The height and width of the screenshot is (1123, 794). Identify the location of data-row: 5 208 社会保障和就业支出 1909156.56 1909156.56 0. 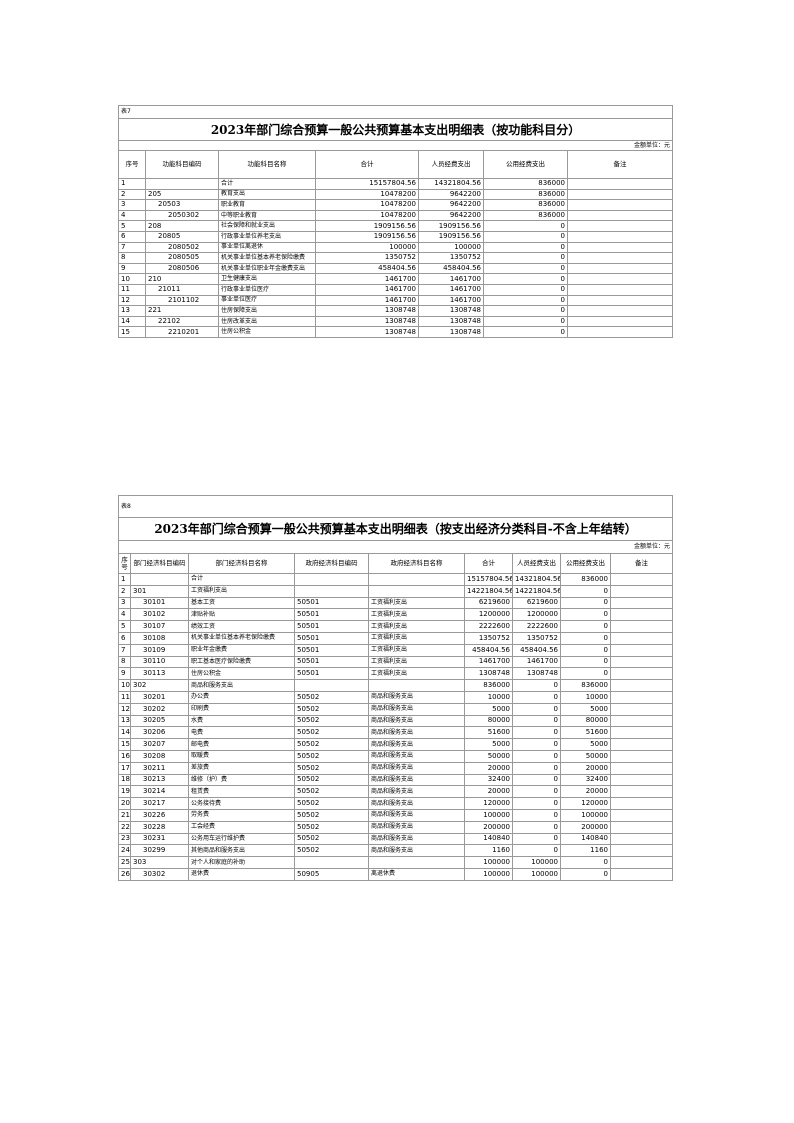
(396, 226).